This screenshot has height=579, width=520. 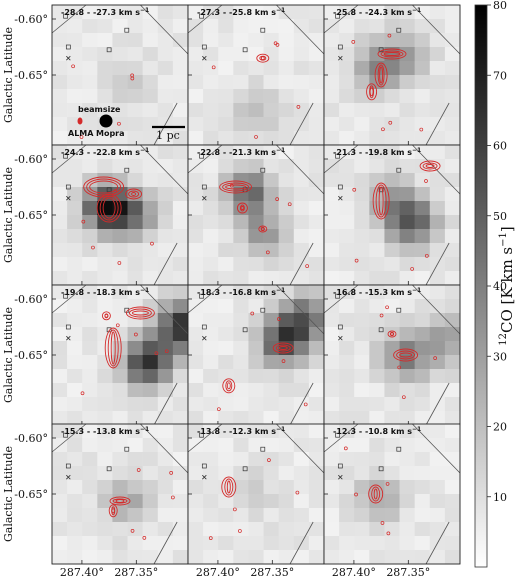 What do you see at coordinates (241, 152) in the screenshot?
I see `velocity-range-label: -22.8 - -21.3 km s−1` at bounding box center [241, 152].